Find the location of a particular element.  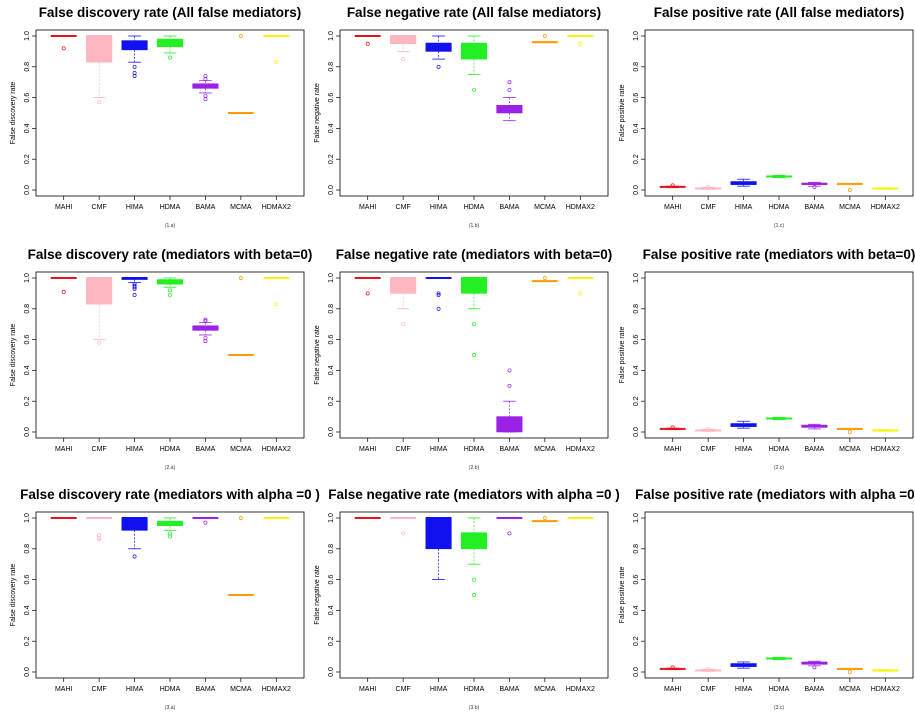

y-axis-label: False positive rate is located at coordinates (622, 354).